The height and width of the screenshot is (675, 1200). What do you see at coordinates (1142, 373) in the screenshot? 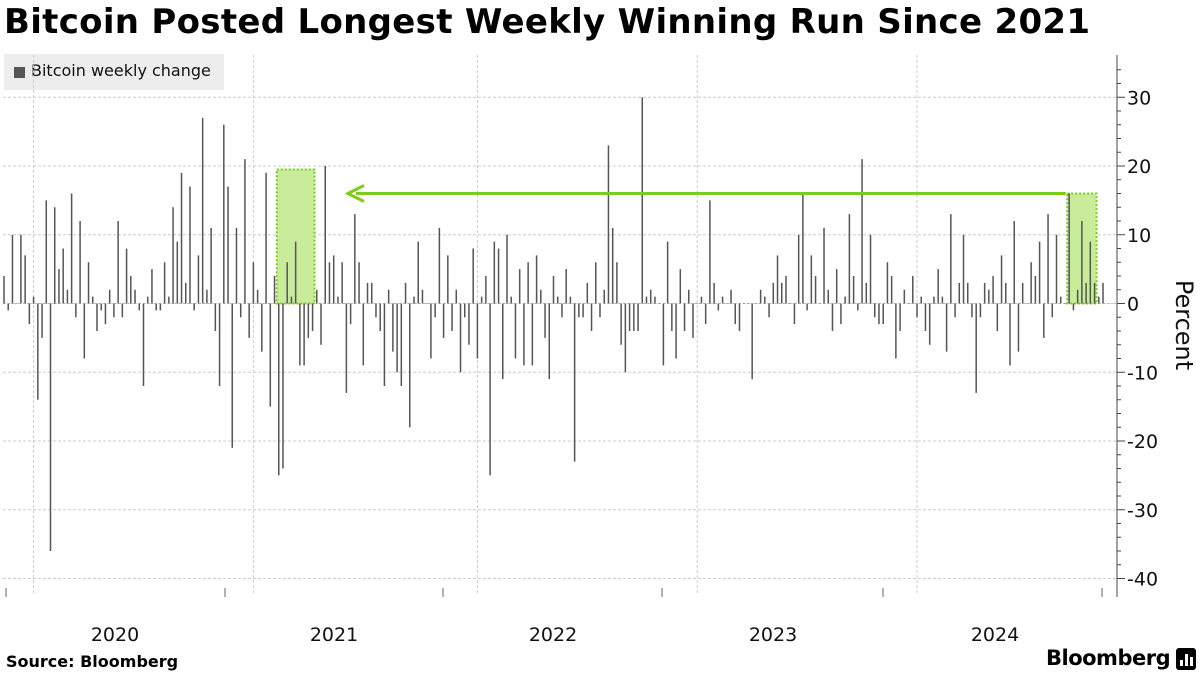
I see `y-tick-label: -10` at bounding box center [1142, 373].